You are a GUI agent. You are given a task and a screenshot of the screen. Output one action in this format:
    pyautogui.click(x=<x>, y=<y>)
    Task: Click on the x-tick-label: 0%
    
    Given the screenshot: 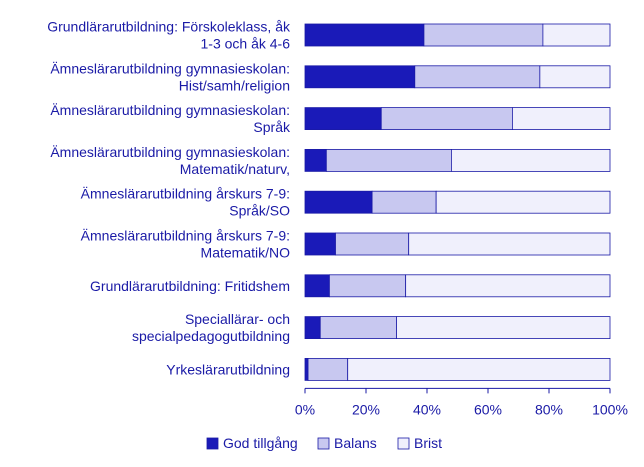 What is the action you would take?
    pyautogui.click(x=305, y=409)
    